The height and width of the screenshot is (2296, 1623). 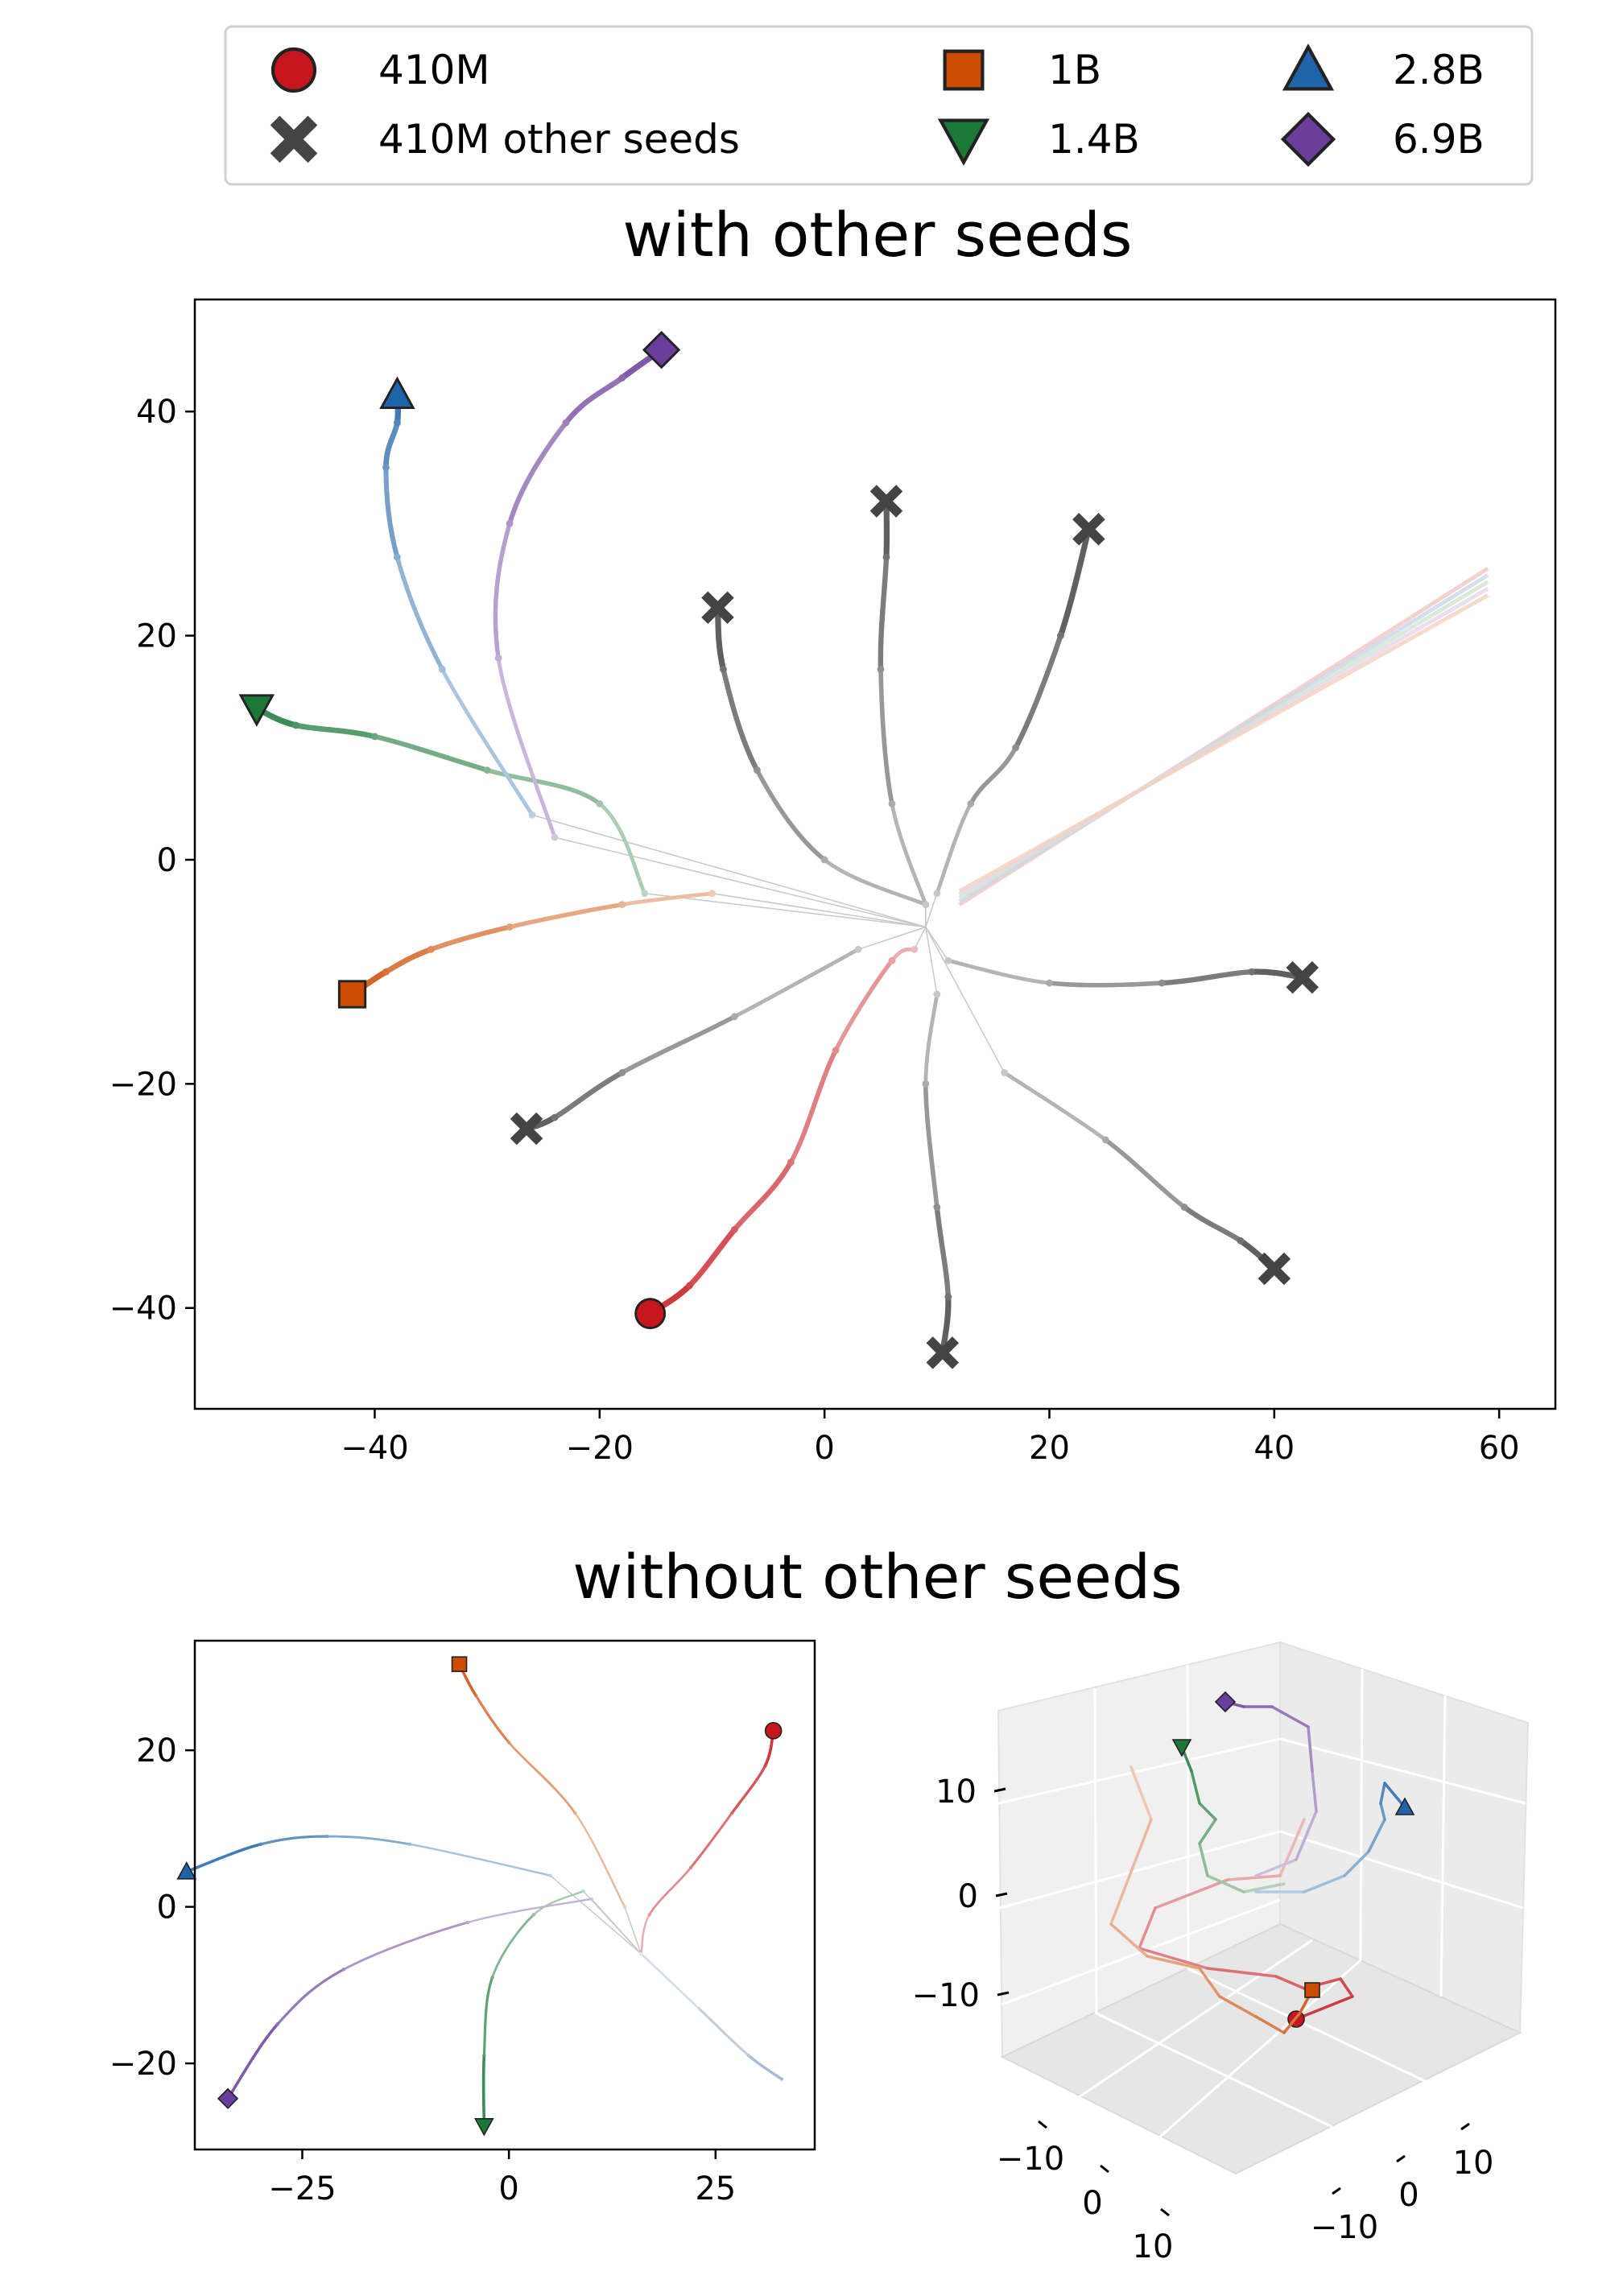 What do you see at coordinates (143, 1309) in the screenshot?
I see `y-tick-label: −40` at bounding box center [143, 1309].